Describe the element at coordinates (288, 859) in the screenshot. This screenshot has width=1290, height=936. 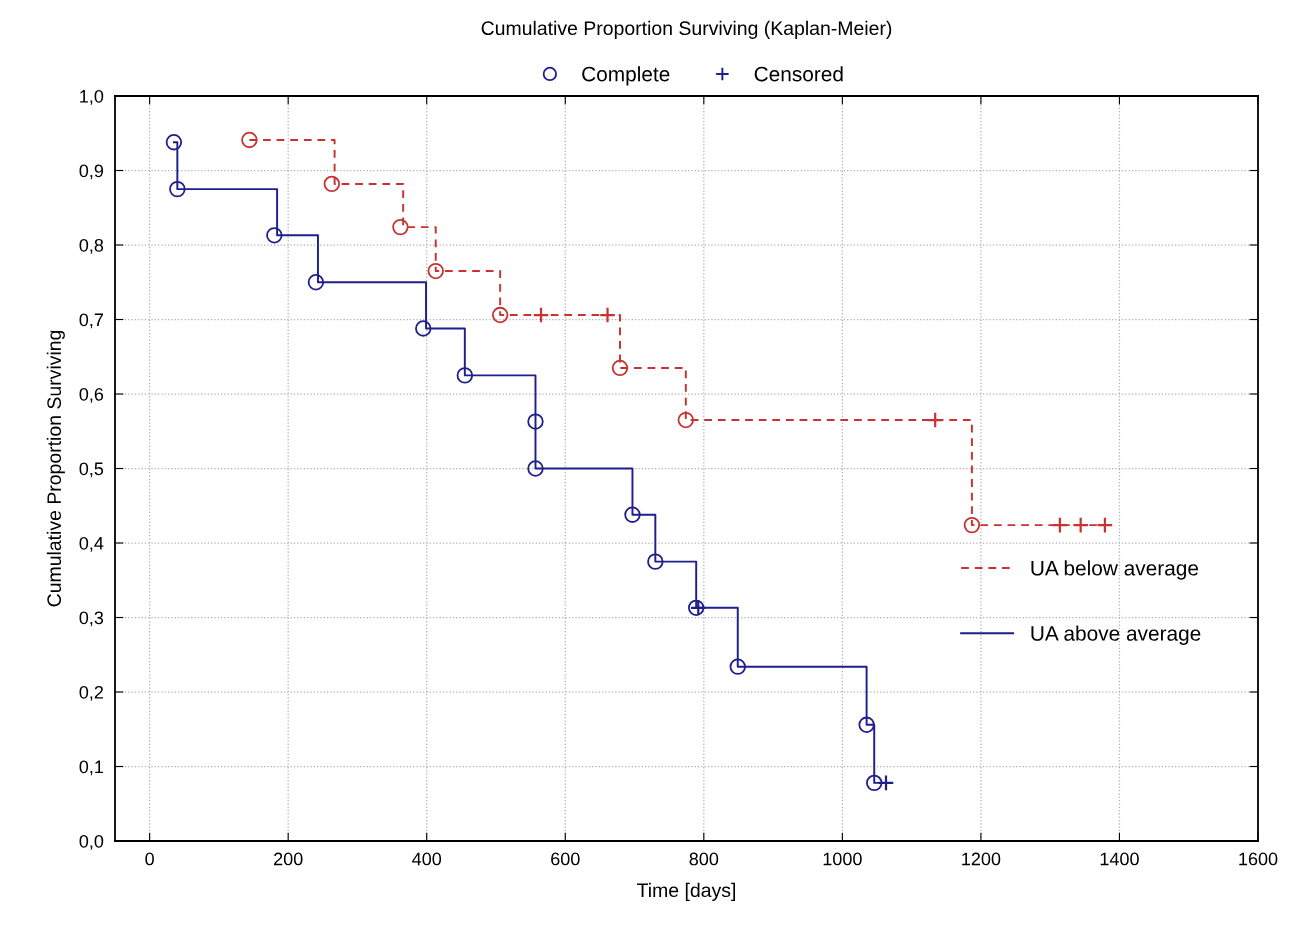
I see `x-tick-label: 200` at that location.